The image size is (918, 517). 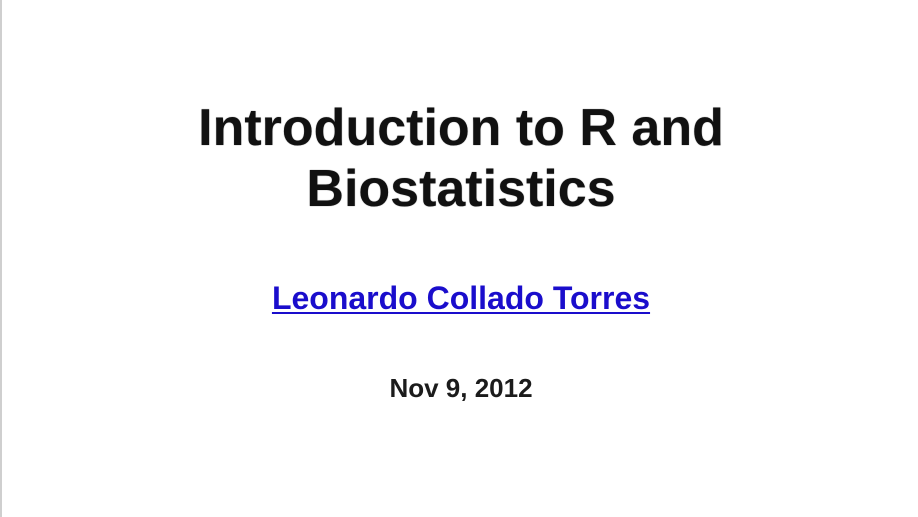 I want to click on presentation-date: Nov 9, 2012, so click(x=461, y=388).